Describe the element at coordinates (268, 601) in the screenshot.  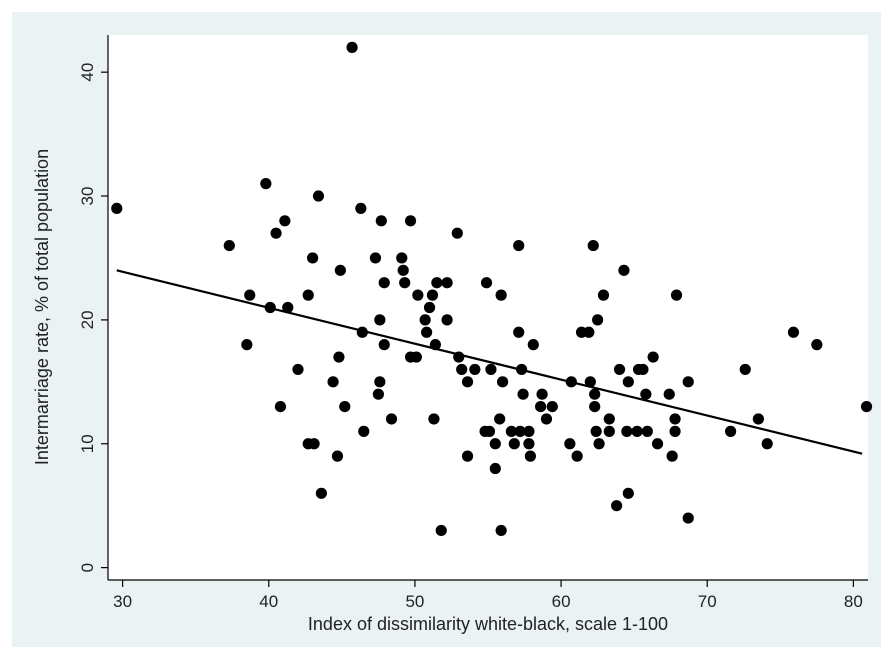
I see `x-tick-label: 40` at that location.